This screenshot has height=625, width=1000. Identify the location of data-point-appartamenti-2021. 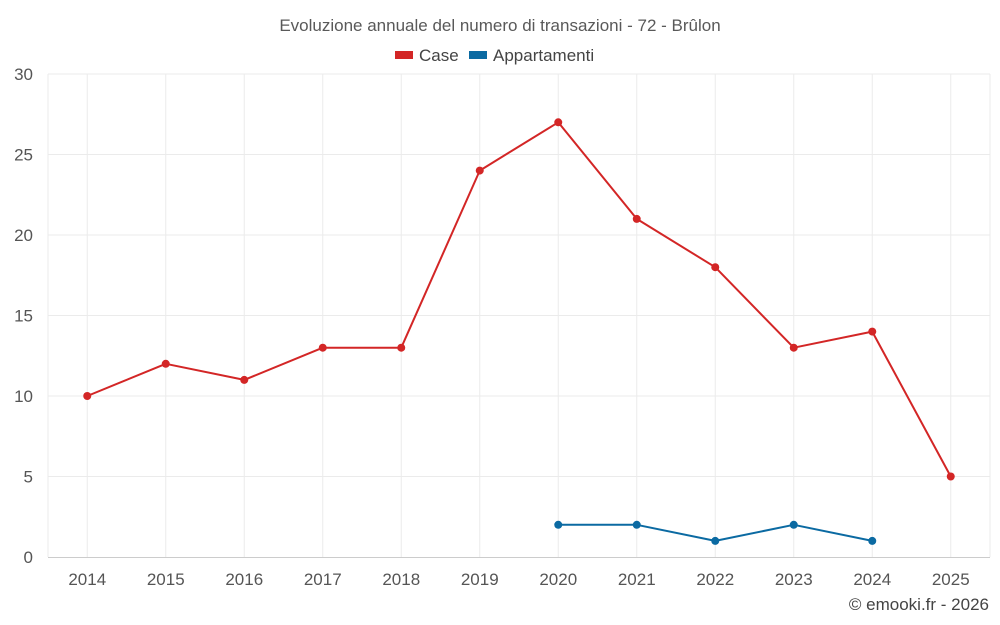
(636, 524).